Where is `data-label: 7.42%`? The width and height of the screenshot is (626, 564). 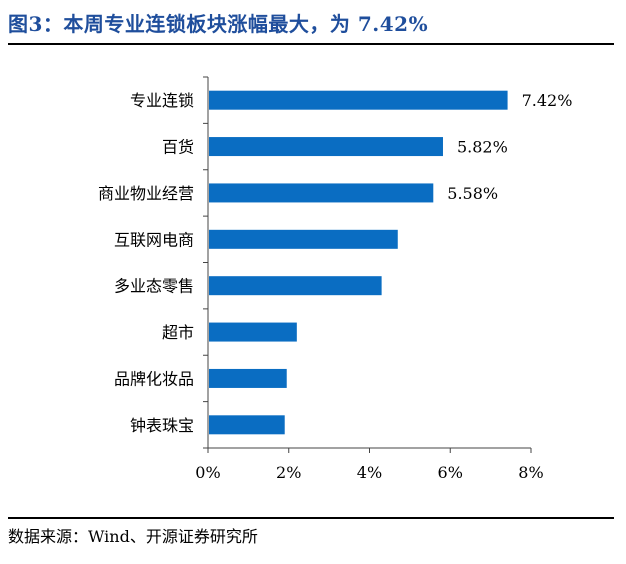
data-label: 7.42% is located at coordinates (547, 100).